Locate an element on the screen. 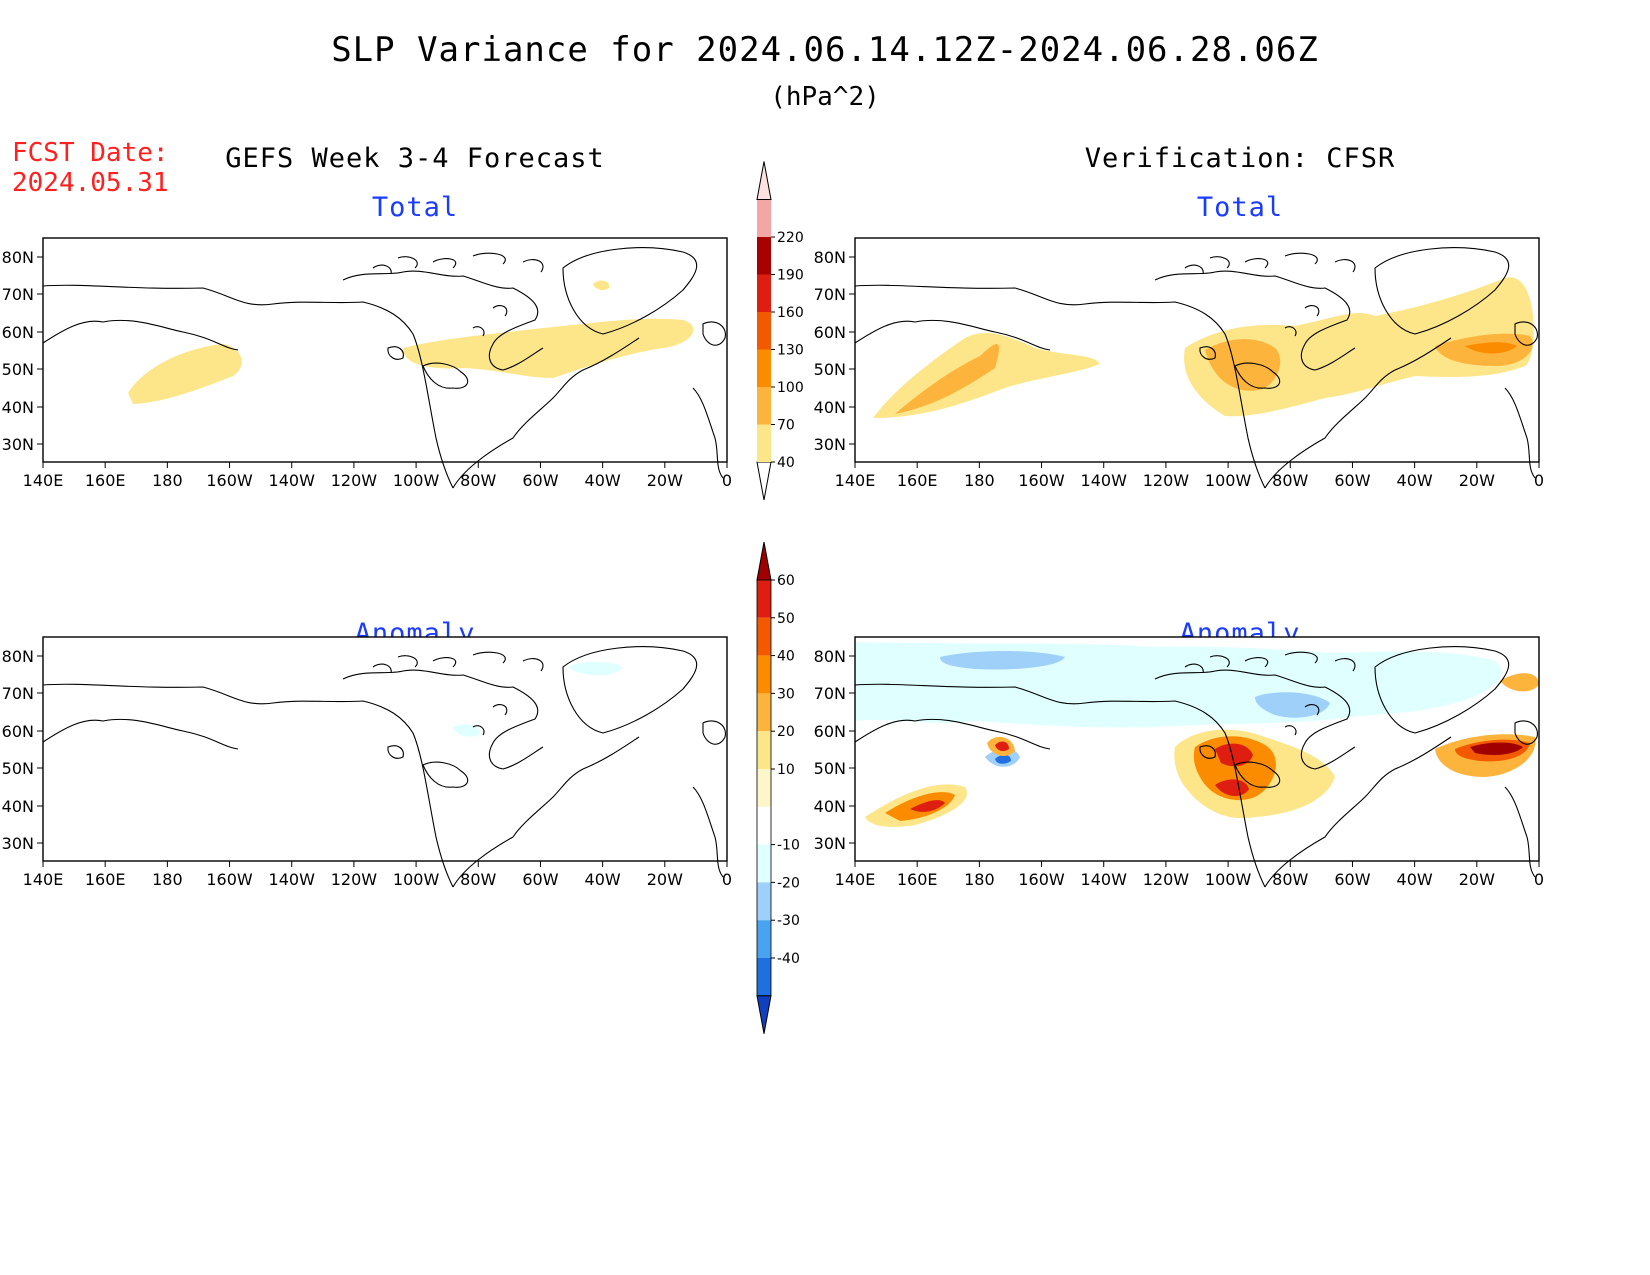 This screenshot has height=1275, width=1650. map-panel-forecast-total is located at coordinates (384, 363).